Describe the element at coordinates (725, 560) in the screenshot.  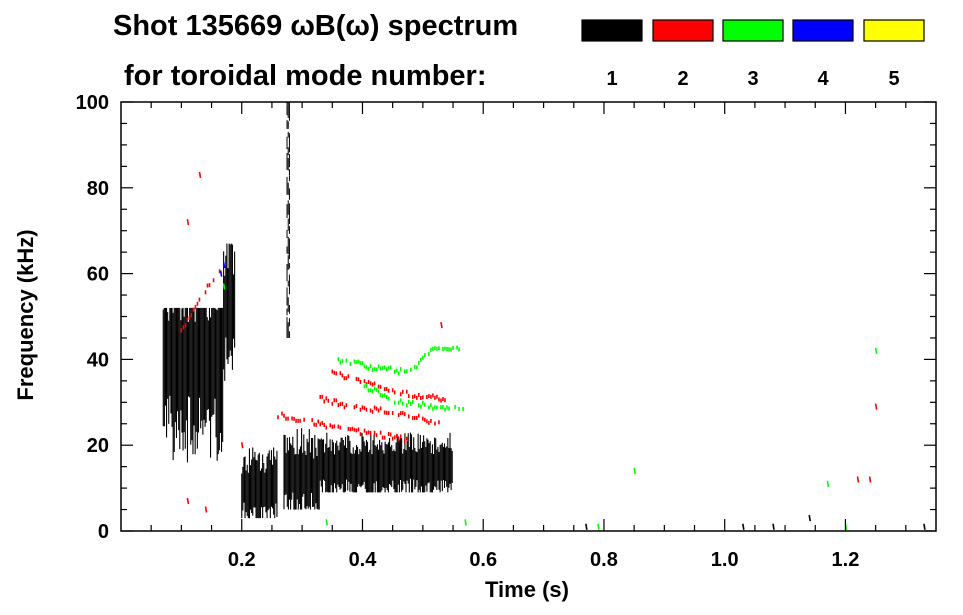
I see `x-tick-label: 1.0` at that location.